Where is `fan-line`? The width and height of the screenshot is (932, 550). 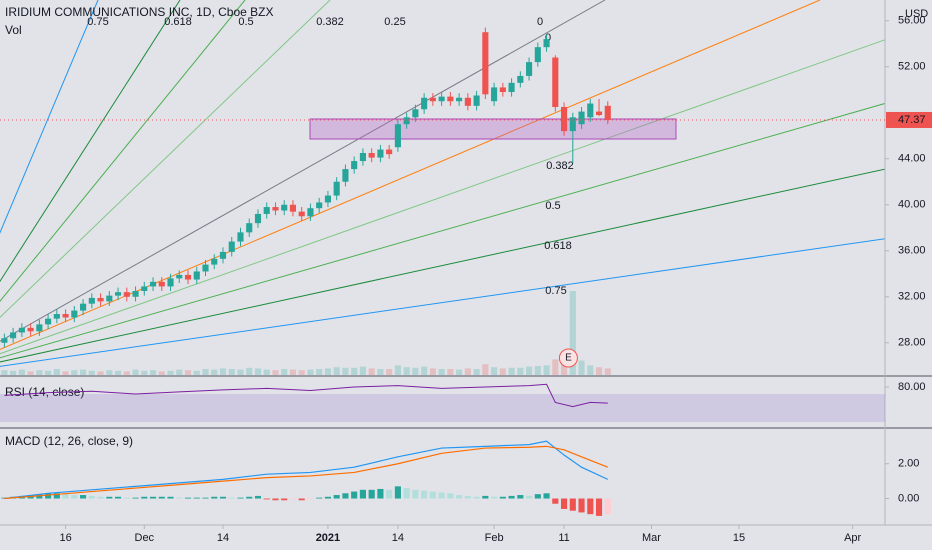 fan-line is located at coordinates (49, 117).